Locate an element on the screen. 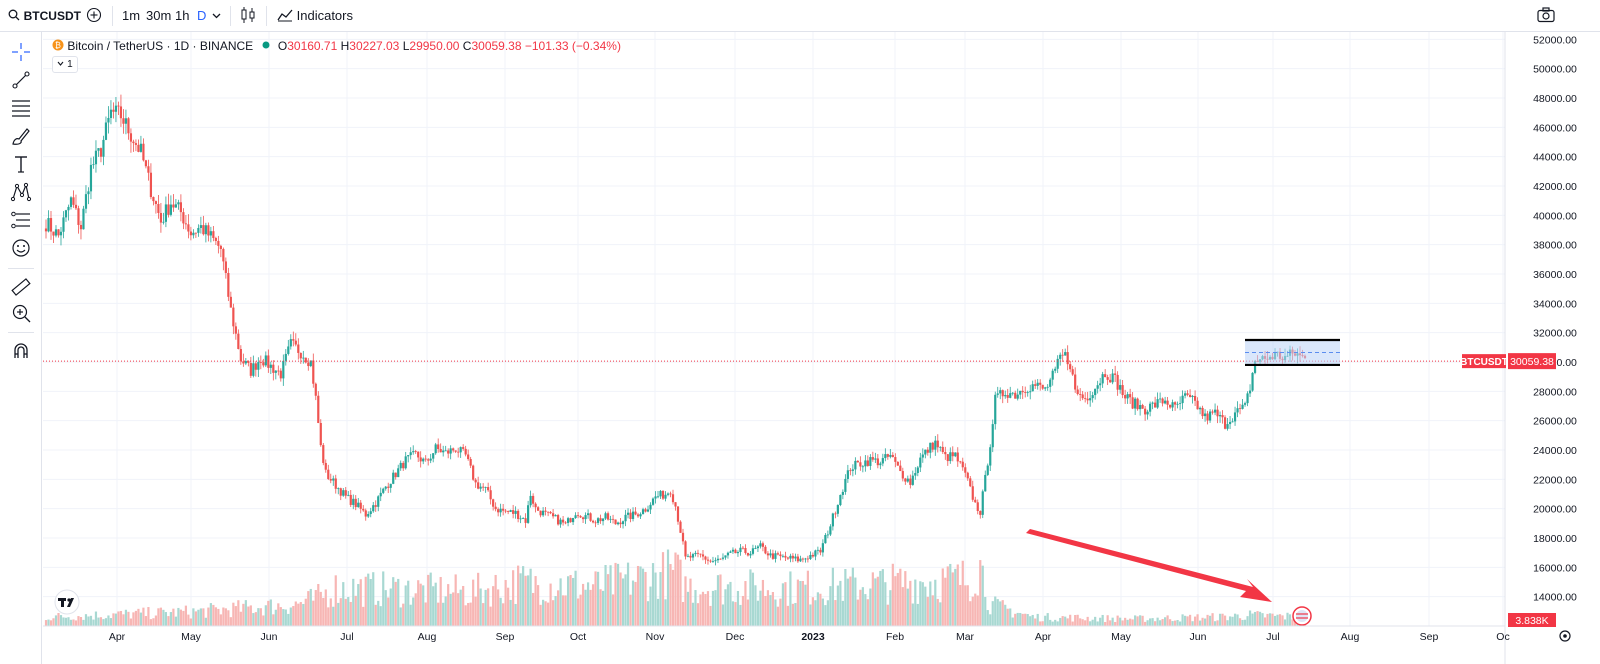  indicators-collapse-button: 1 is located at coordinates (65, 64).